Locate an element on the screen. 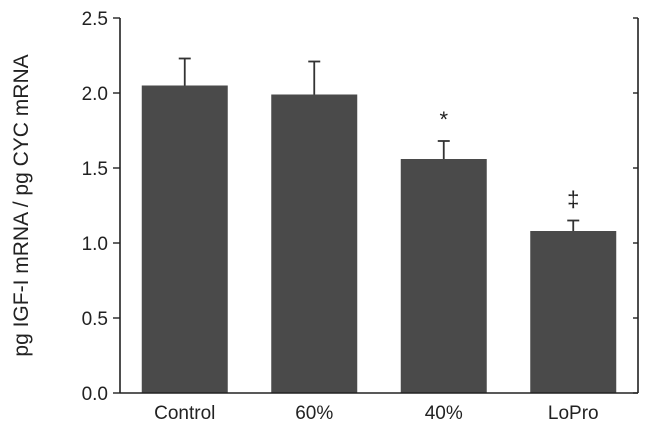  y-tick-label: 0.5 is located at coordinates (95, 319).